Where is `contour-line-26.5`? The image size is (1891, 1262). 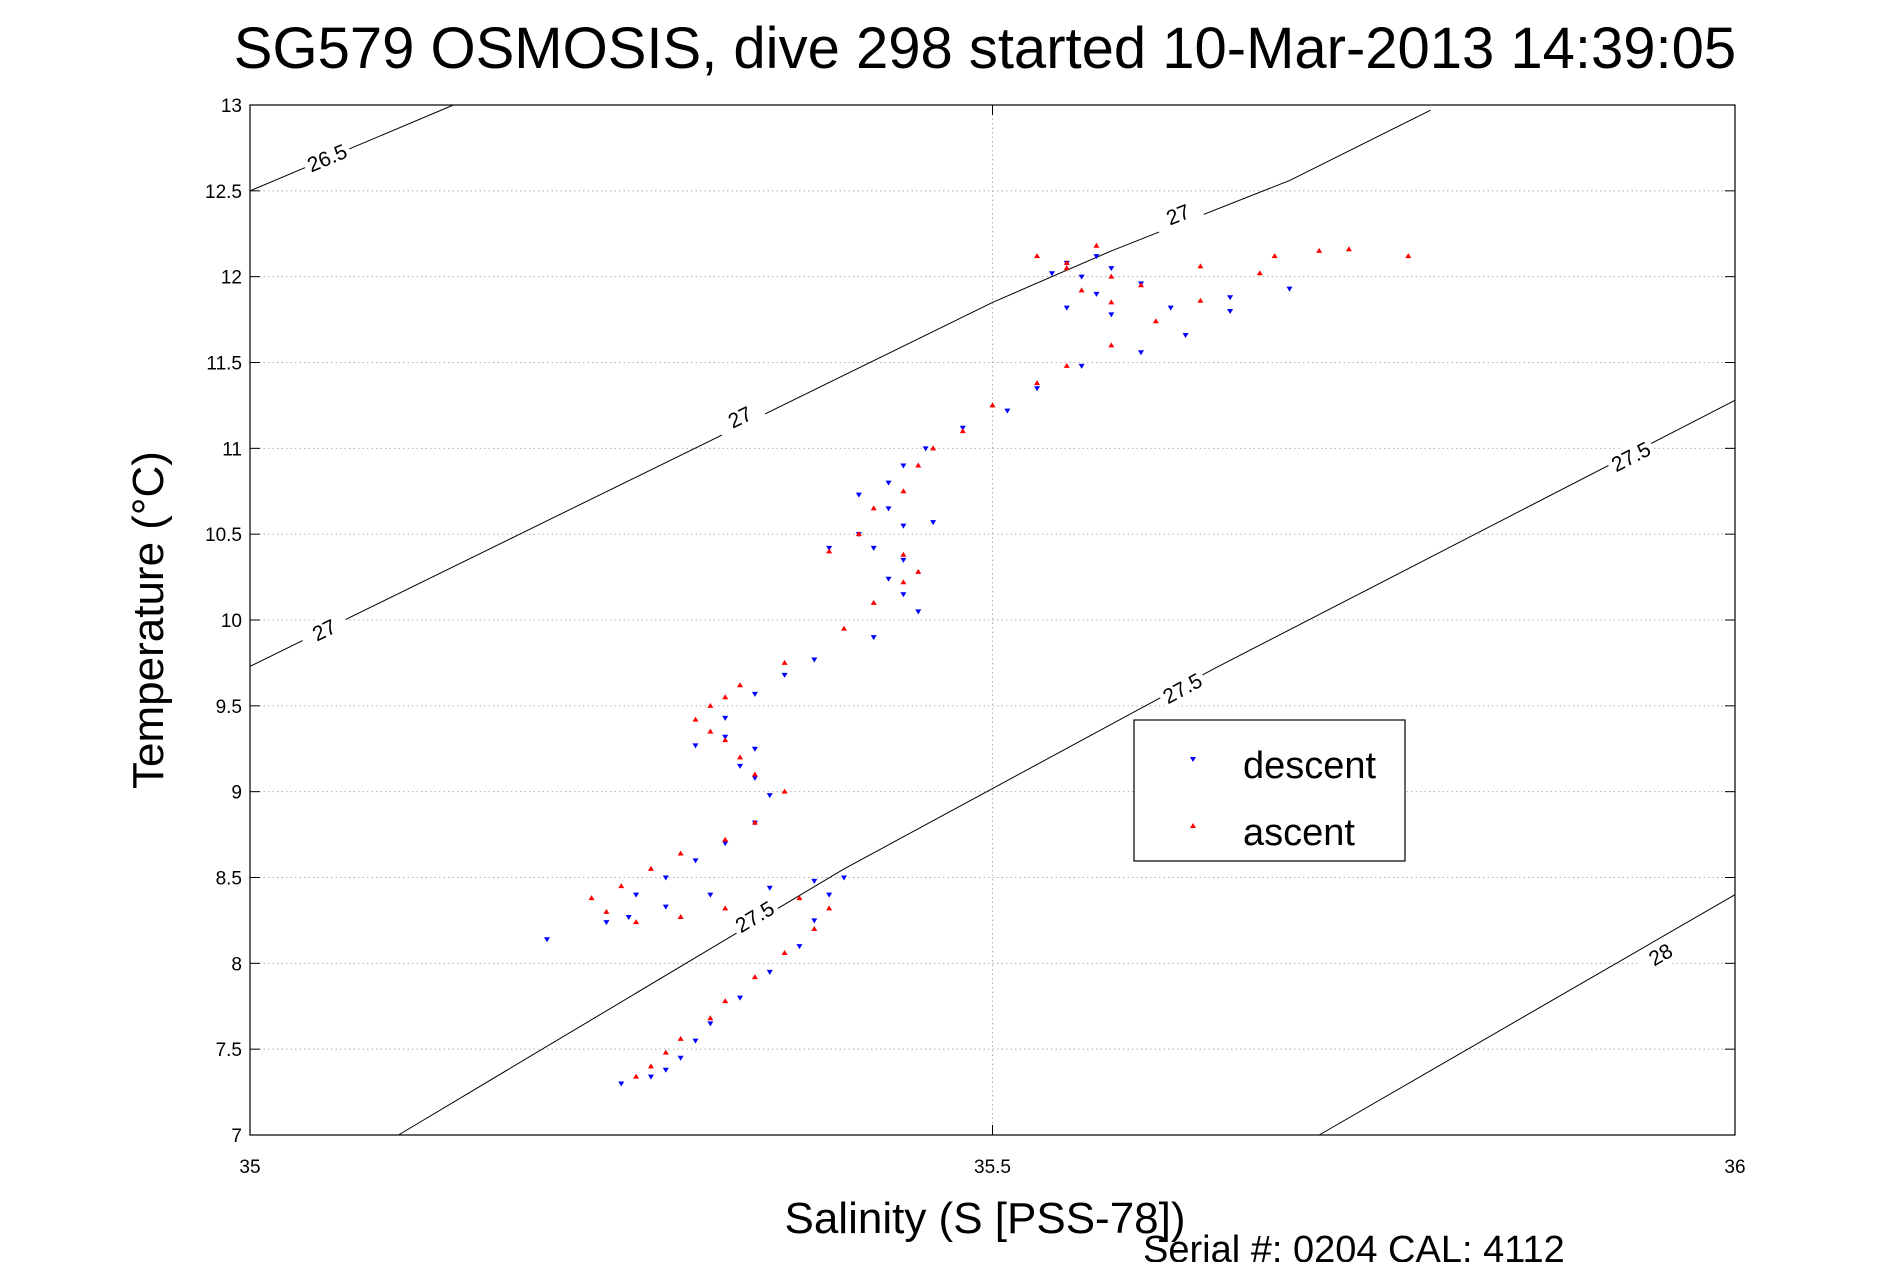
contour-line-26.5 is located at coordinates (351, 148).